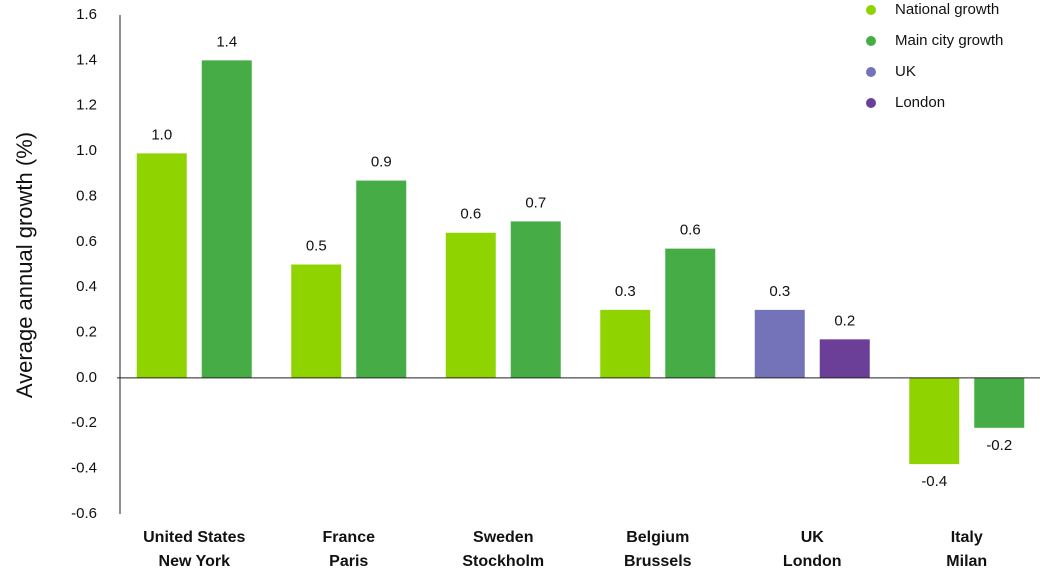 The height and width of the screenshot is (577, 1047). What do you see at coordinates (812, 561) in the screenshot?
I see `x-tick-label: London` at bounding box center [812, 561].